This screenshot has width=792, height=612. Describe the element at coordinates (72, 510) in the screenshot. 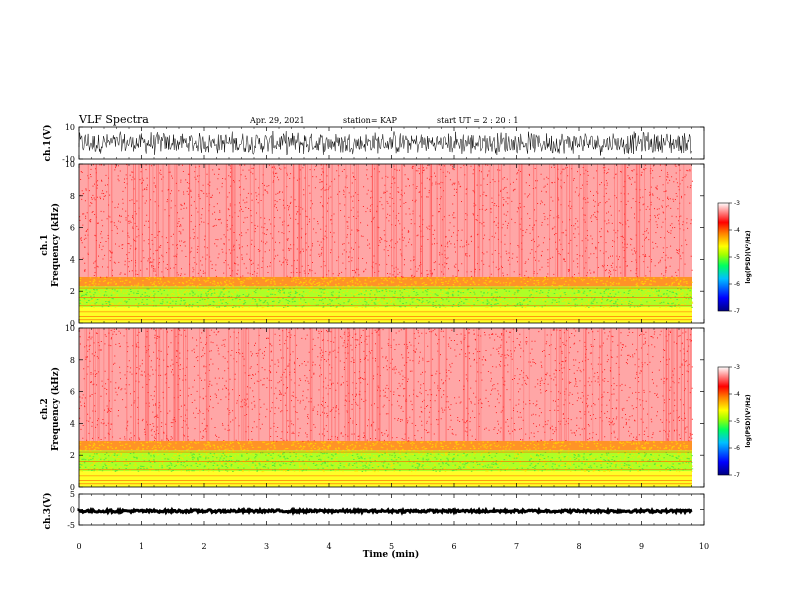

I see `ch3-waveform-y-tick-label: 0` at that location.